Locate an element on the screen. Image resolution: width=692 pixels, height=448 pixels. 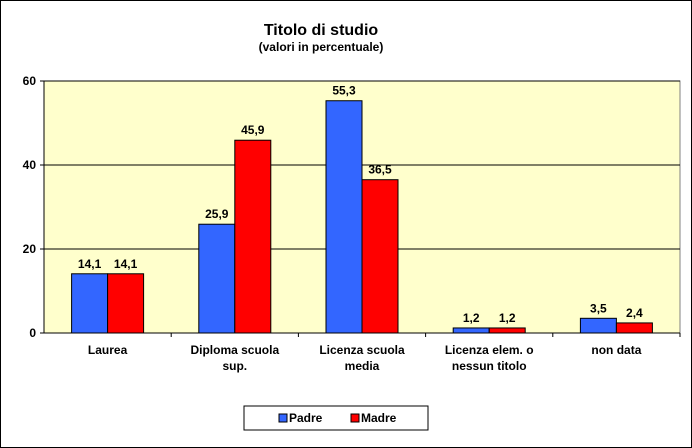
legend-label-madre: Madre is located at coordinates (379, 418).